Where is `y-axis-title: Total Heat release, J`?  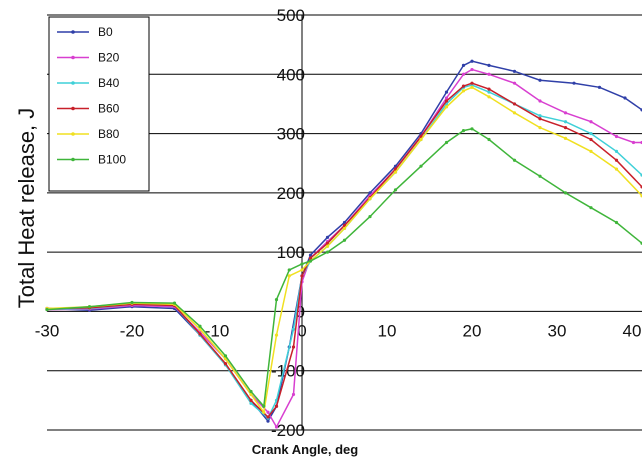 y-axis-title: Total Heat release, J is located at coordinates (26, 208).